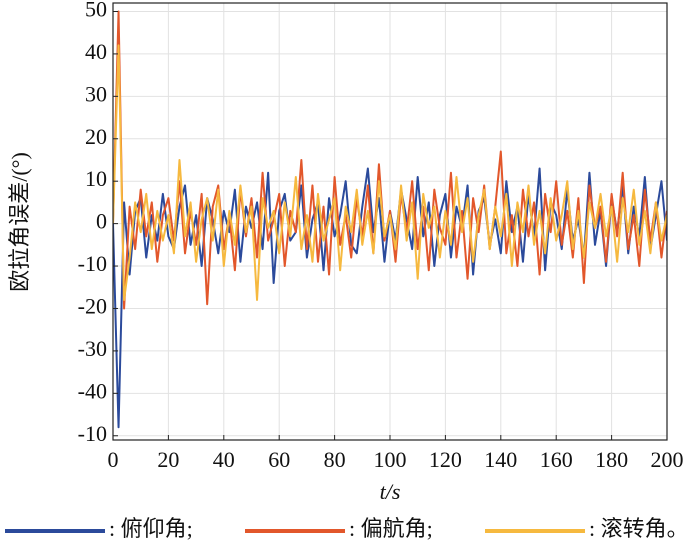 The width and height of the screenshot is (700, 549). I want to click on y-tick-label: 40, so click(96, 51).